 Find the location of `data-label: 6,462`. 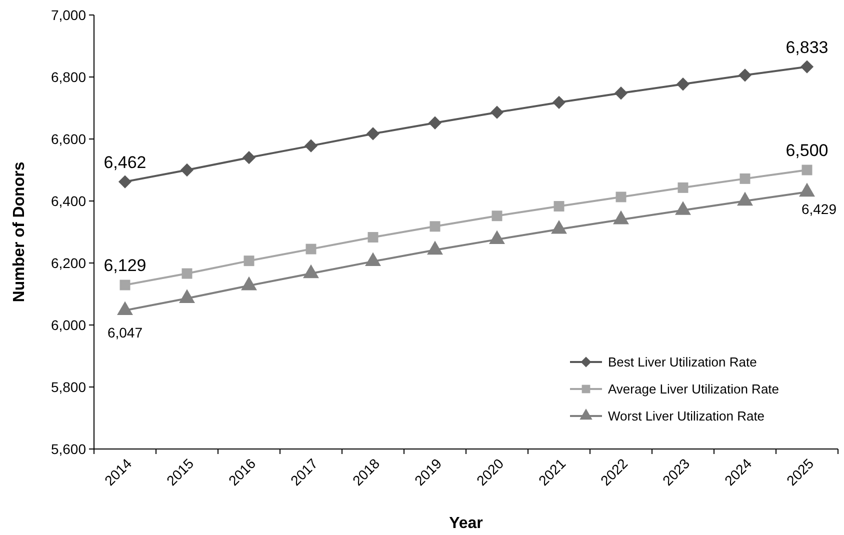

data-label: 6,462 is located at coordinates (125, 162).